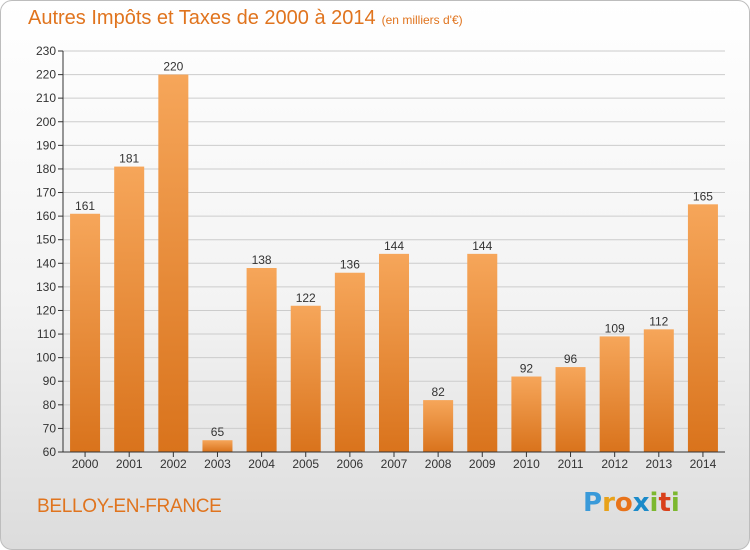 The width and height of the screenshot is (750, 550). What do you see at coordinates (46, 334) in the screenshot?
I see `y-tick-label: 110` at bounding box center [46, 334].